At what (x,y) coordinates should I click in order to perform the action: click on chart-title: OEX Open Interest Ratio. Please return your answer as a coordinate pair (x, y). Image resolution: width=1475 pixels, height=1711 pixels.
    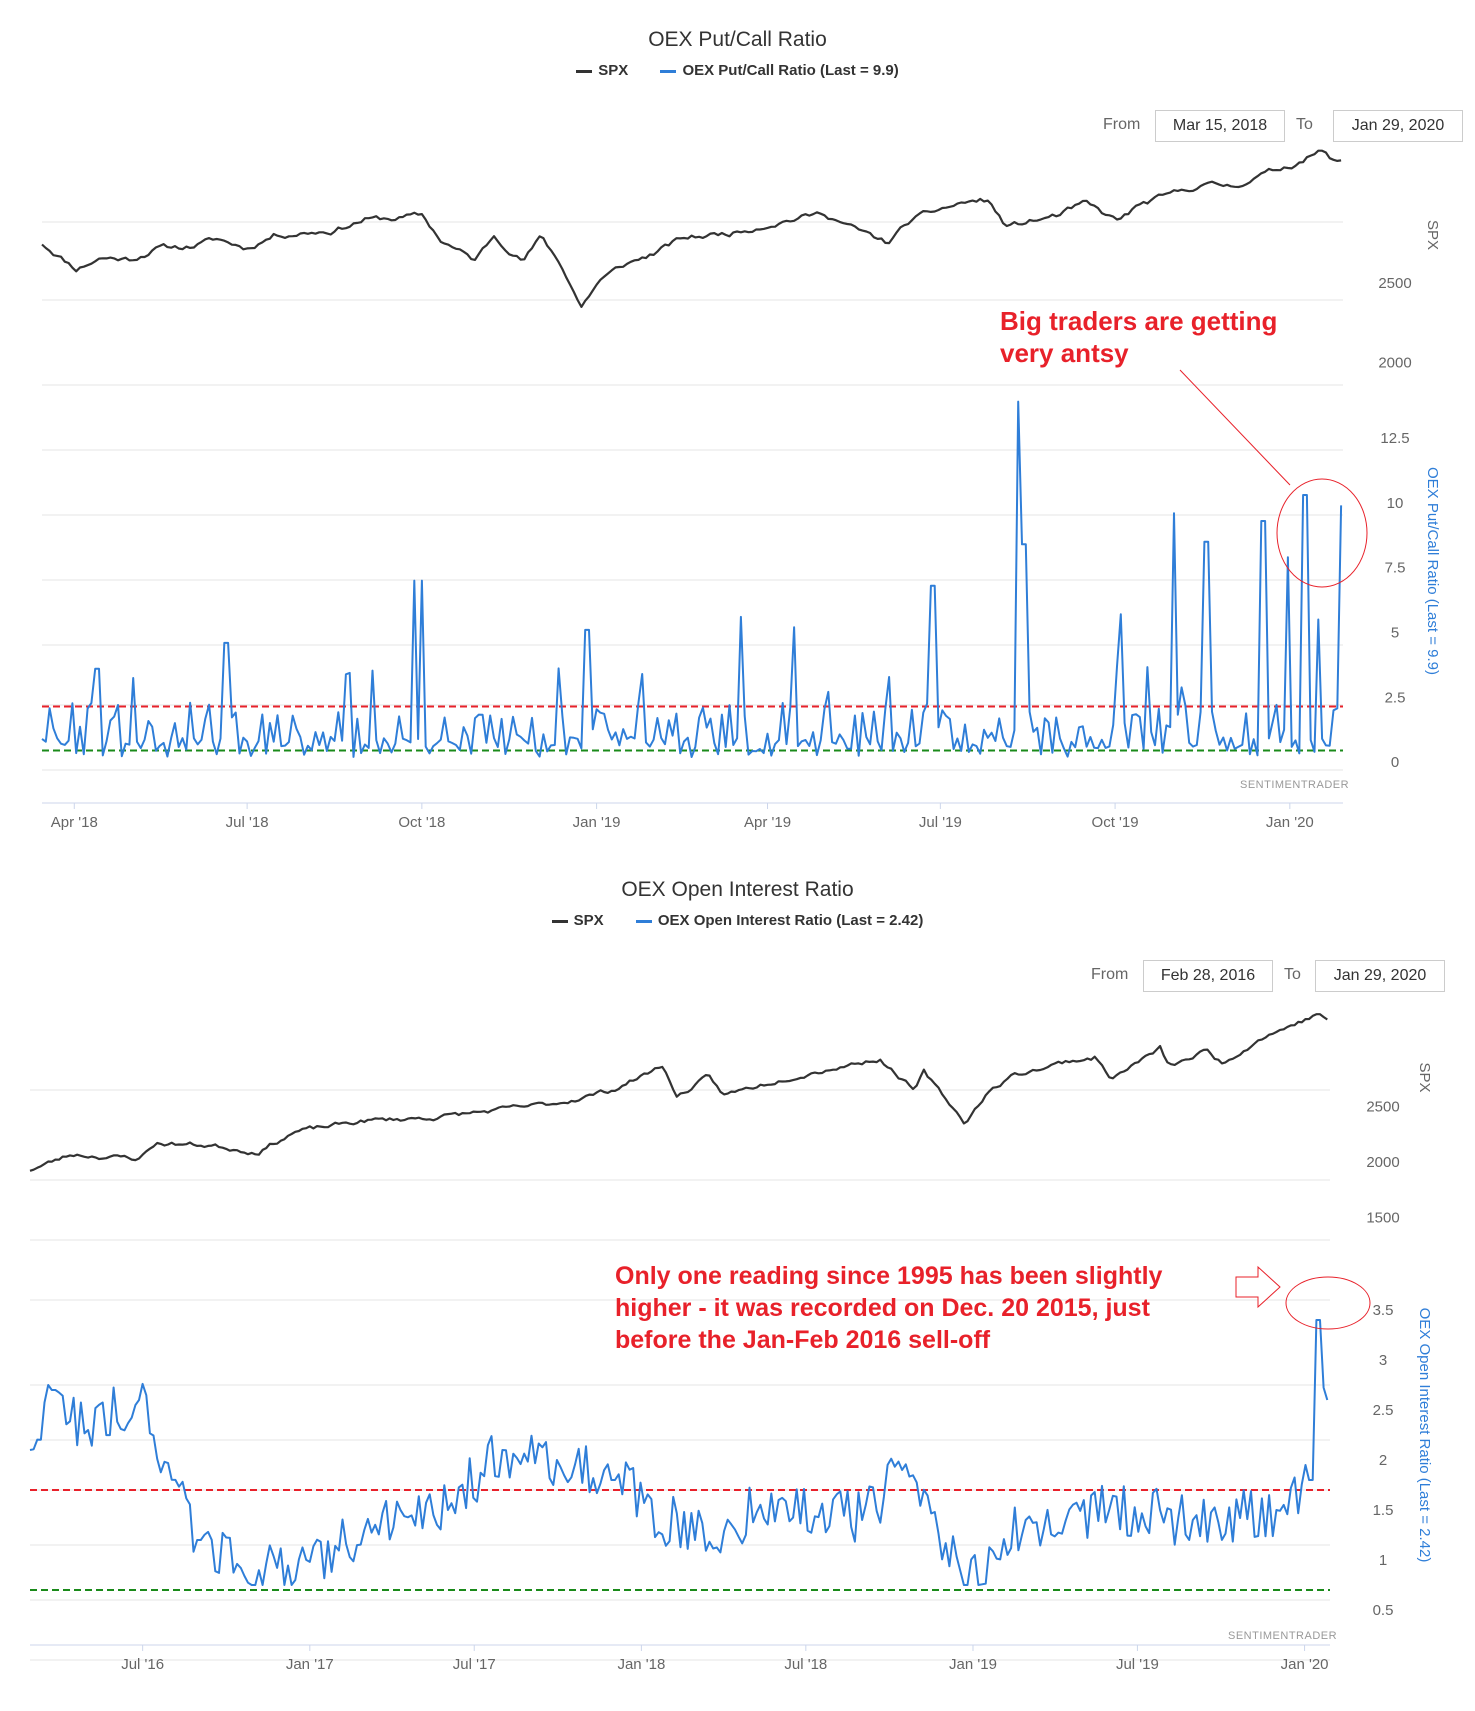
    Looking at the image, I should click on (737, 889).